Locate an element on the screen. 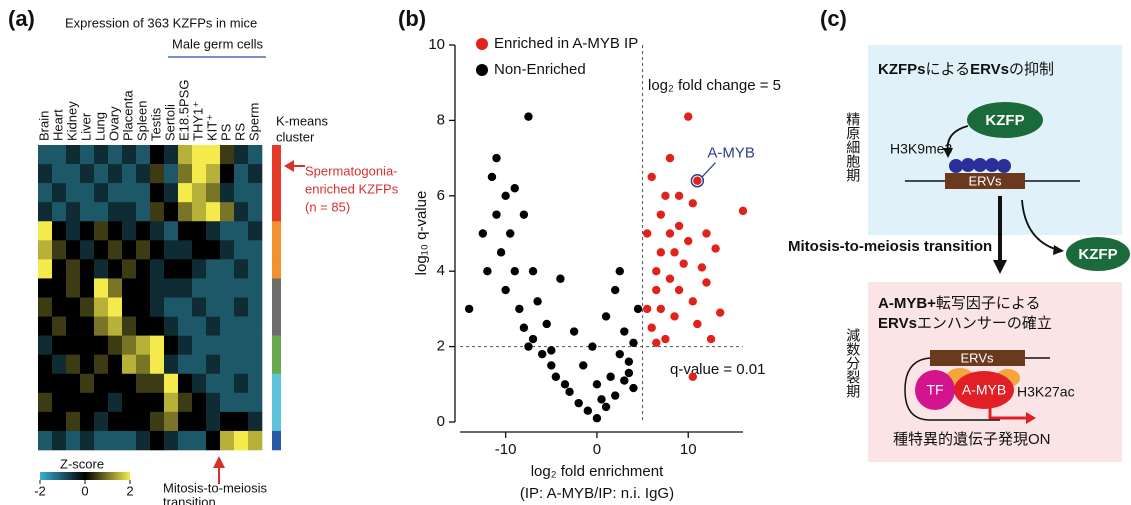 This screenshot has width=1131, height=505. y-tick-label: 10 is located at coordinates (436, 44).